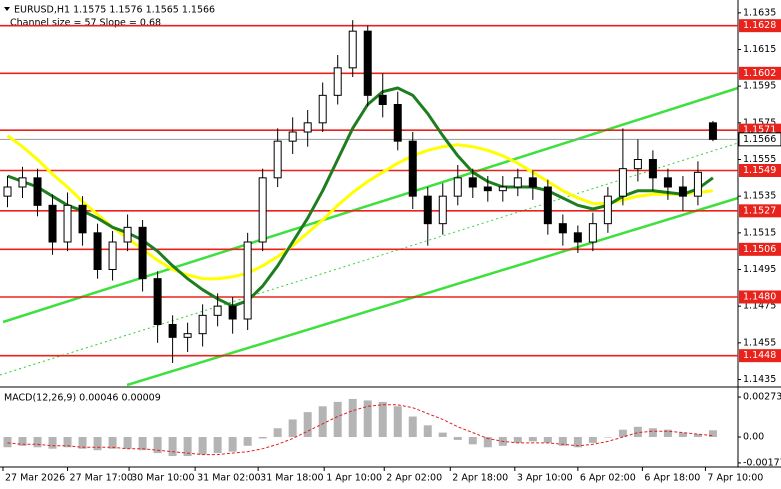 The width and height of the screenshot is (781, 489). What do you see at coordinates (759, 122) in the screenshot?
I see `y-tick-label: 1.1575` at bounding box center [759, 122].